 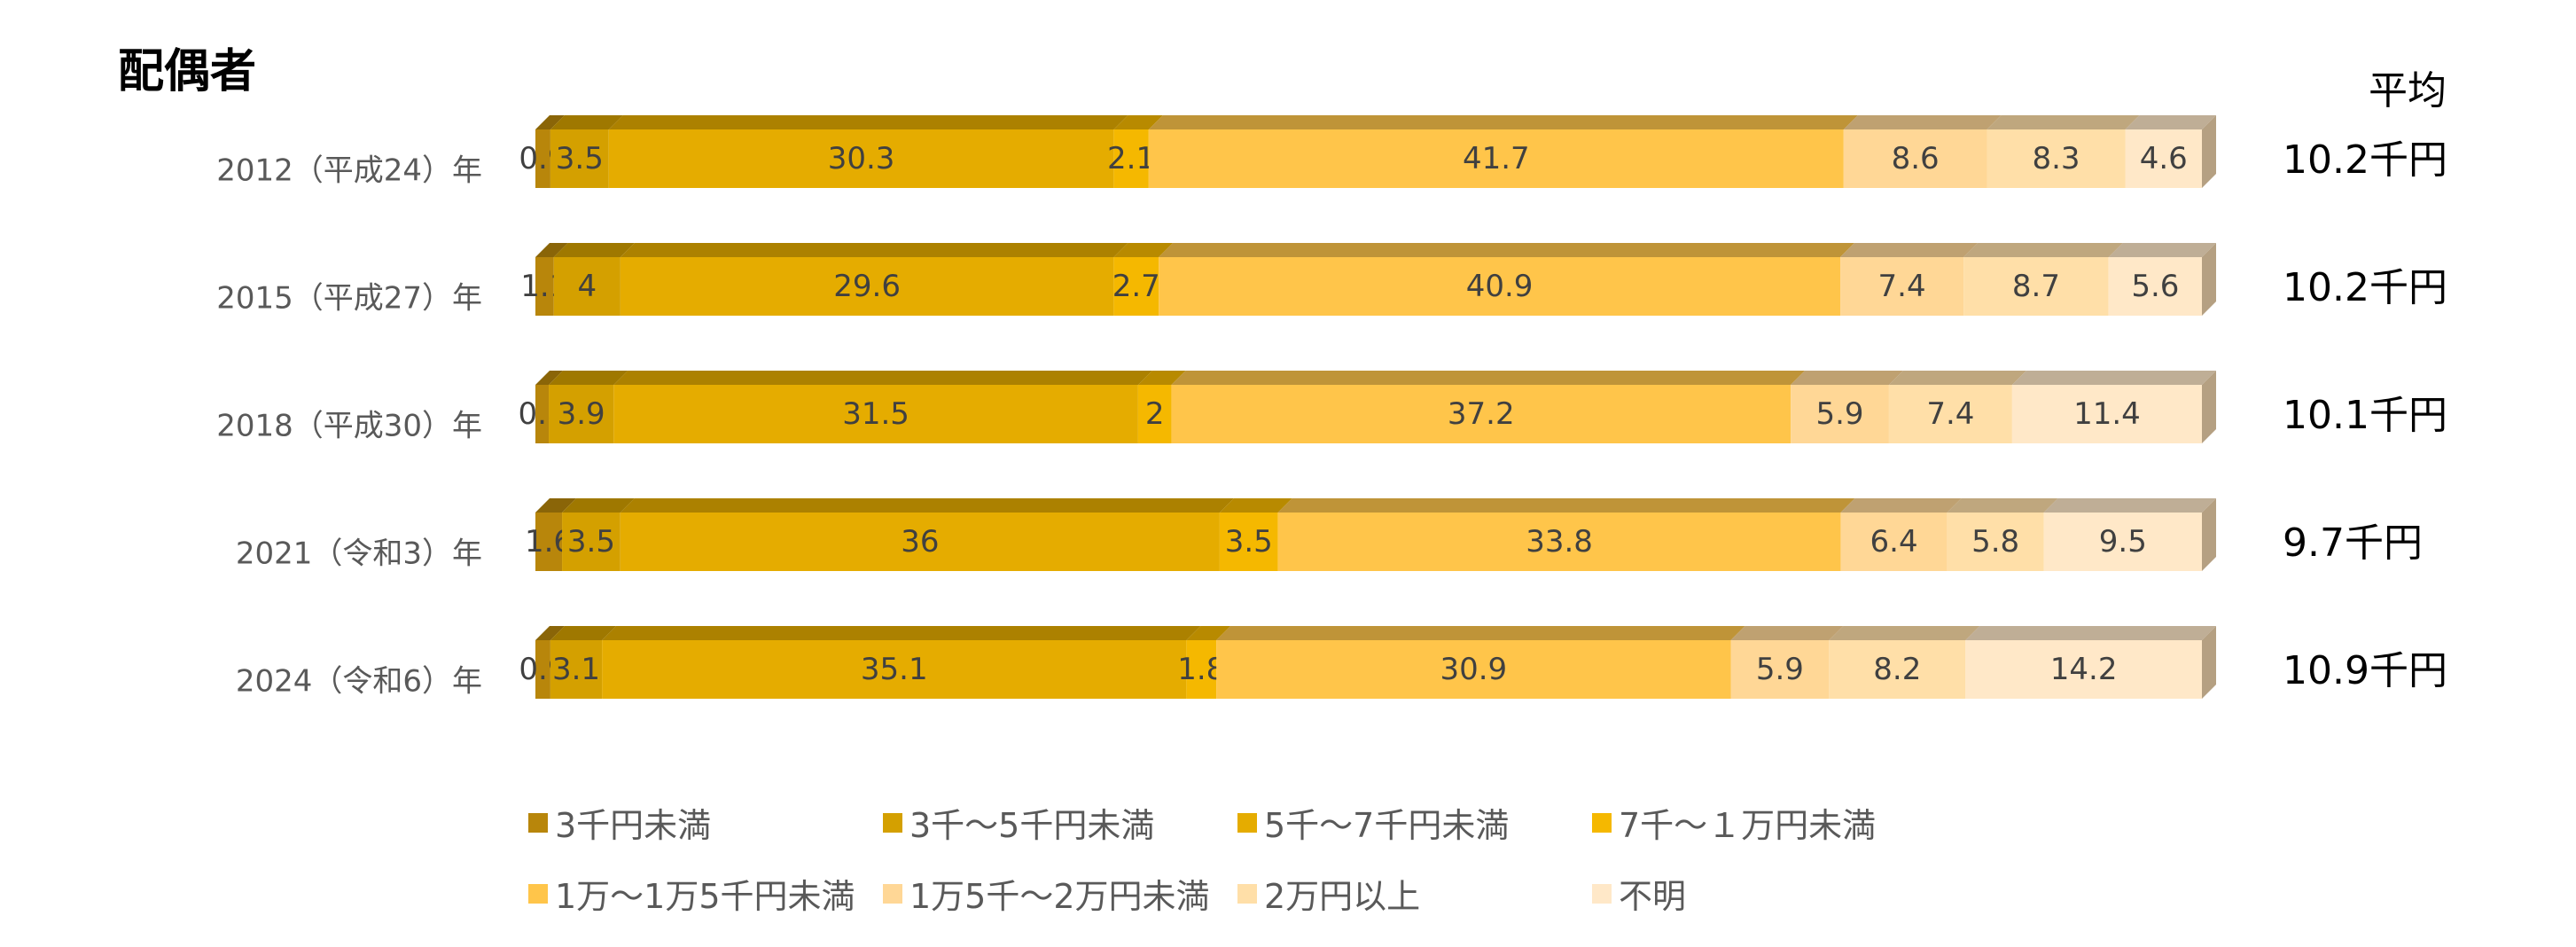 I want to click on legend-label: 2万円以上, so click(x=1342, y=897).